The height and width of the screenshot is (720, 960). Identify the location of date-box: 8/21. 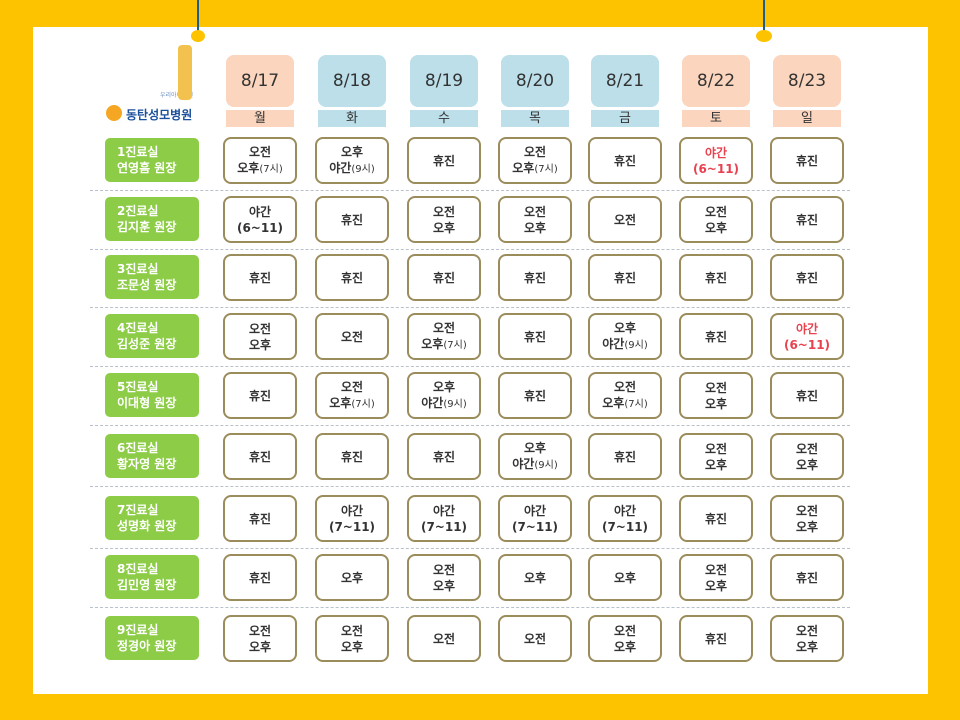
(625, 81).